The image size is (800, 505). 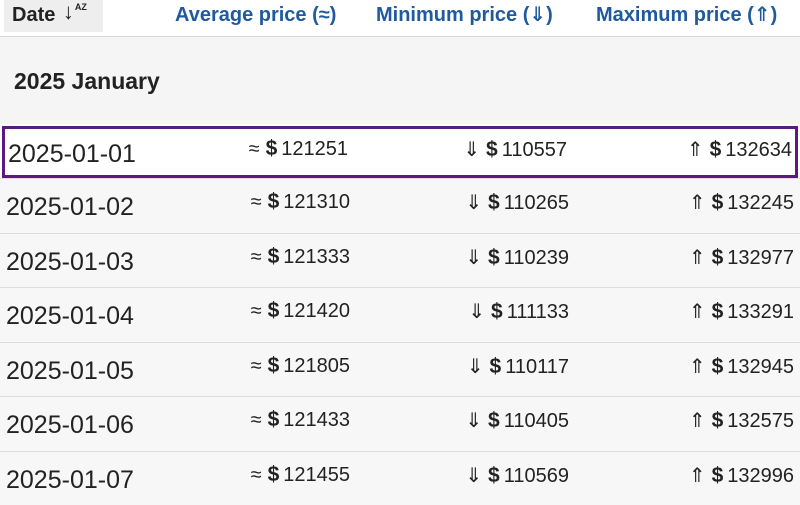 I want to click on maximum-price-cell: ⇑ $133291, so click(x=741, y=311).